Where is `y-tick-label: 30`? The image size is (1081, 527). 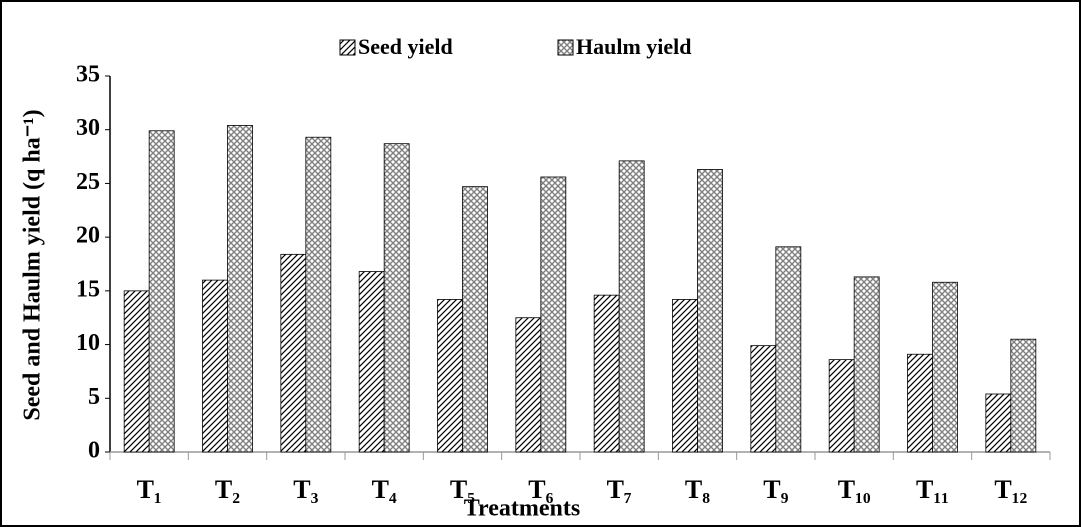 y-tick-label: 30 is located at coordinates (88, 128).